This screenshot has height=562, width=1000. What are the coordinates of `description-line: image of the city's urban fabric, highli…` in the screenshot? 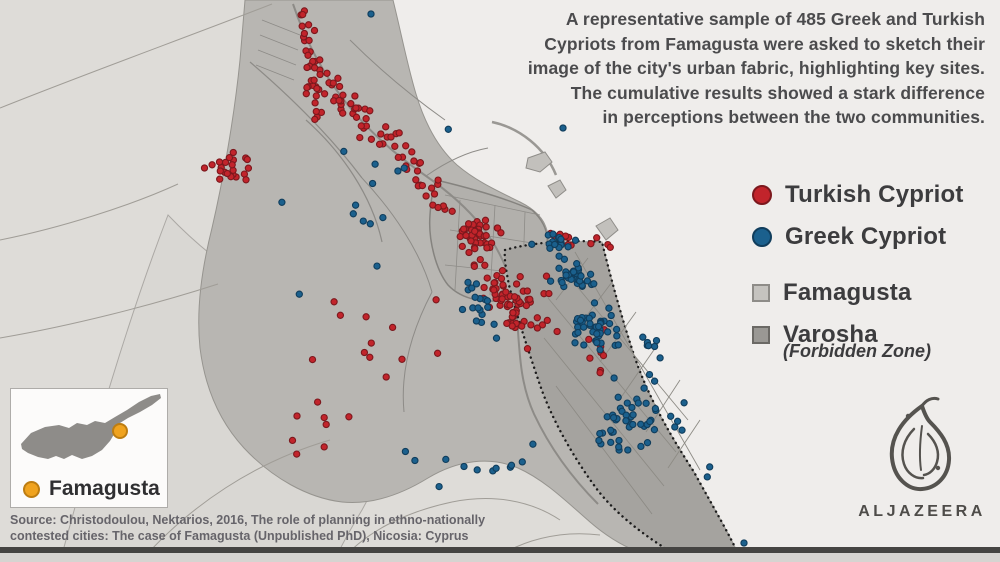 It's located at (756, 68).